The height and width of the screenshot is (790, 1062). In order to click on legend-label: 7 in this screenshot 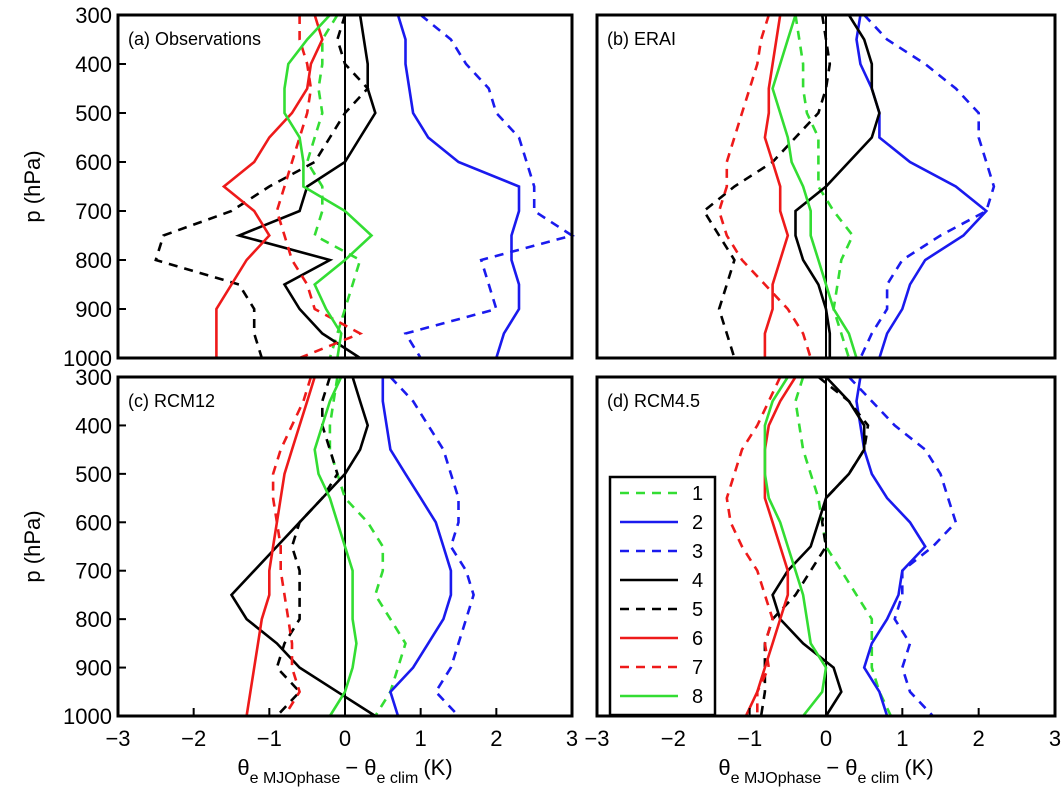, I will do `click(697, 668)`.